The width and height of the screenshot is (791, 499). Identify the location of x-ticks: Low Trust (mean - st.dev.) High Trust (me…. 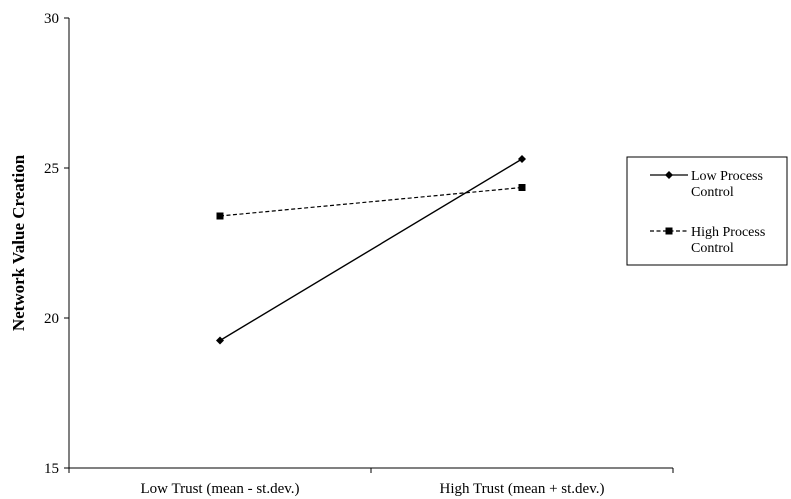
(371, 482).